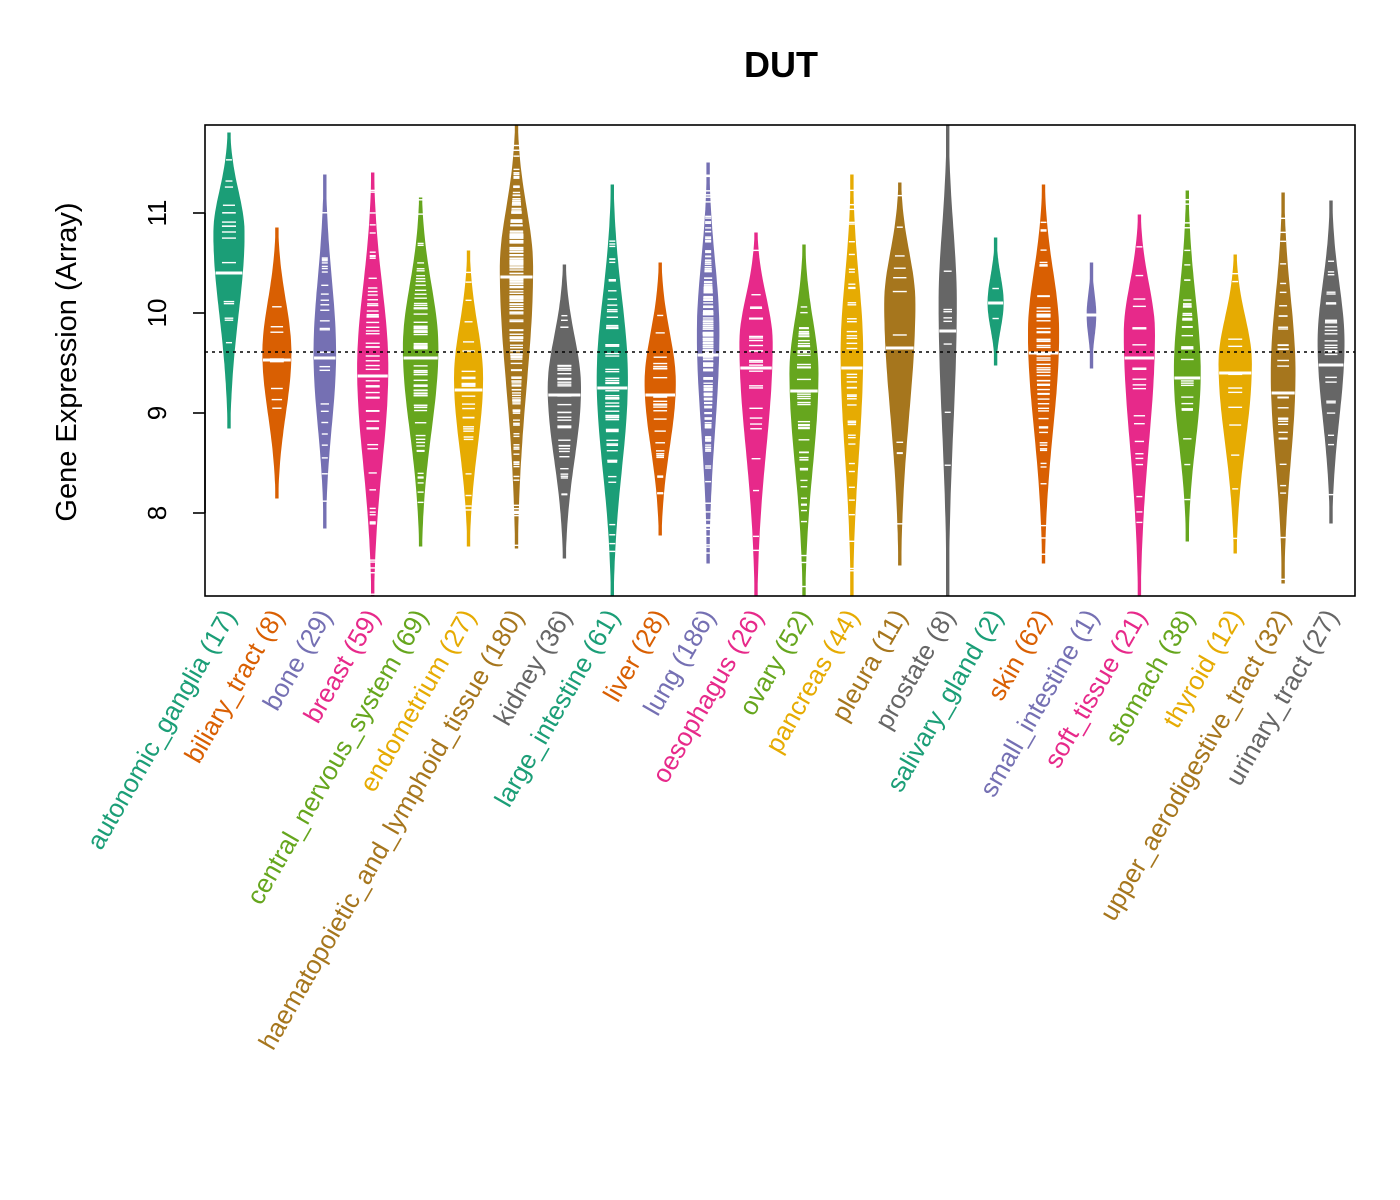 This screenshot has height=1200, width=1400. Describe the element at coordinates (157, 213) in the screenshot. I see `y-tick-label: 11` at that location.